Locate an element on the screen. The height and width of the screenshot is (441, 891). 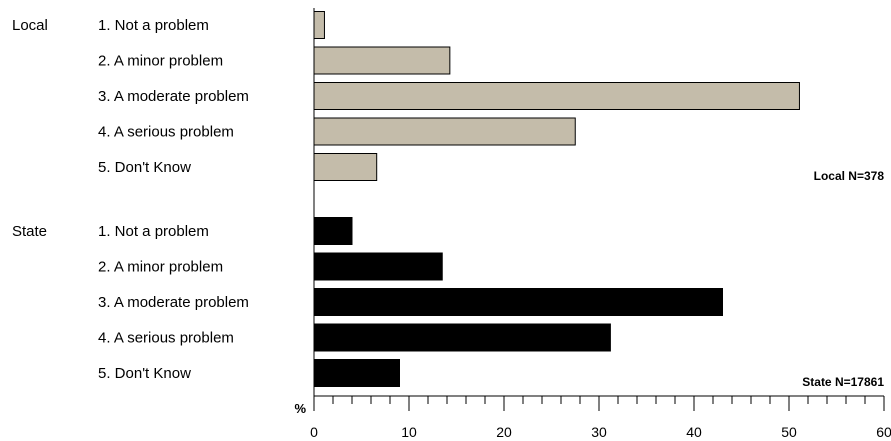
state-n-label: State N=17861 is located at coordinates (843, 382).